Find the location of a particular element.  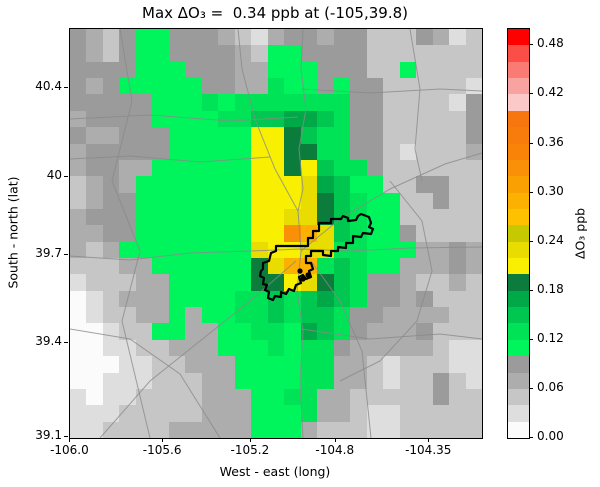

colorbar-label-wrap: ΔO₃ ppb is located at coordinates (580, 234).